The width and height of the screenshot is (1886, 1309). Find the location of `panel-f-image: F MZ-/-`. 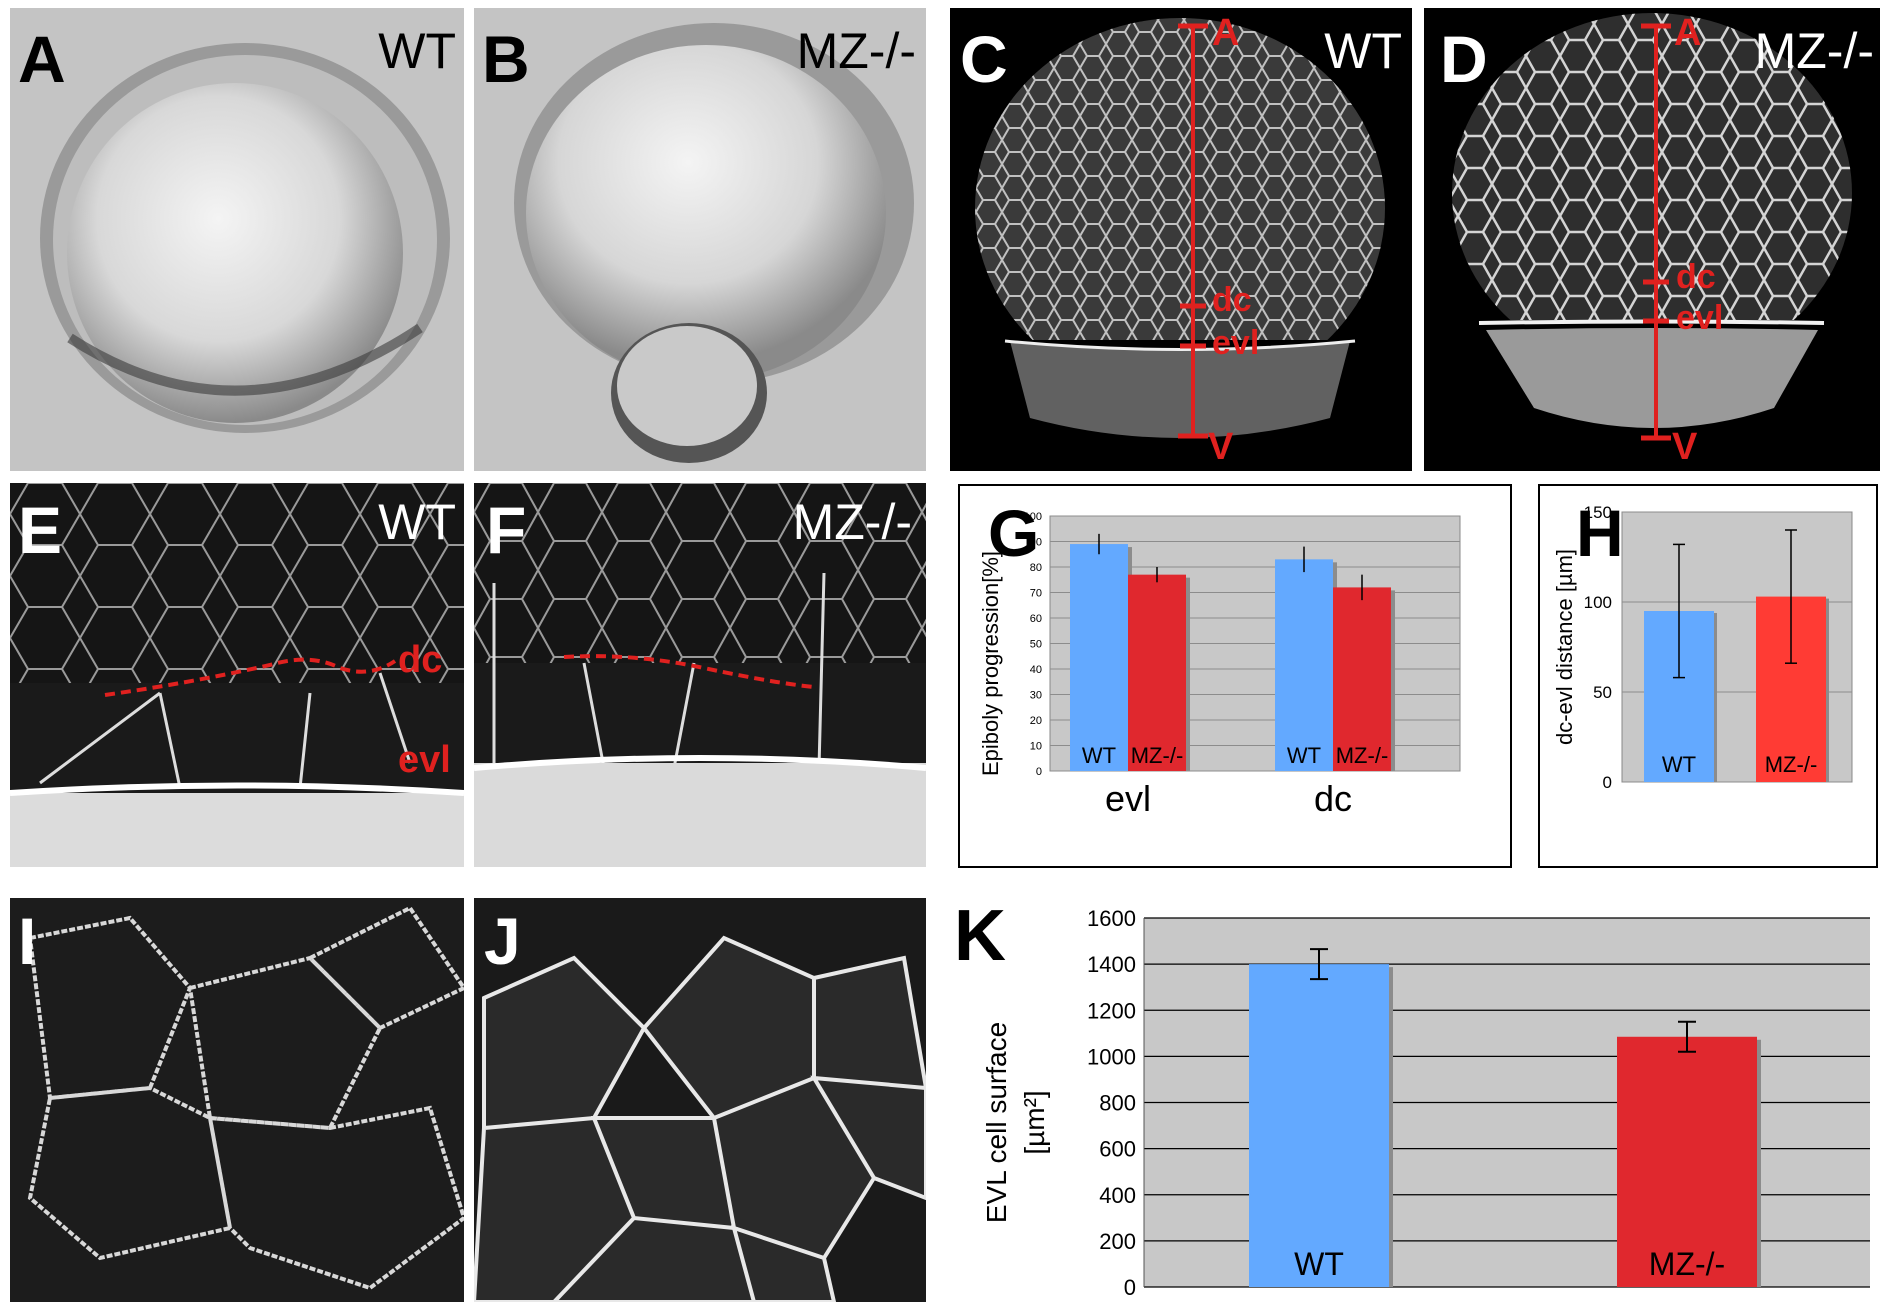

panel-f-image: F MZ-/- is located at coordinates (700, 675).